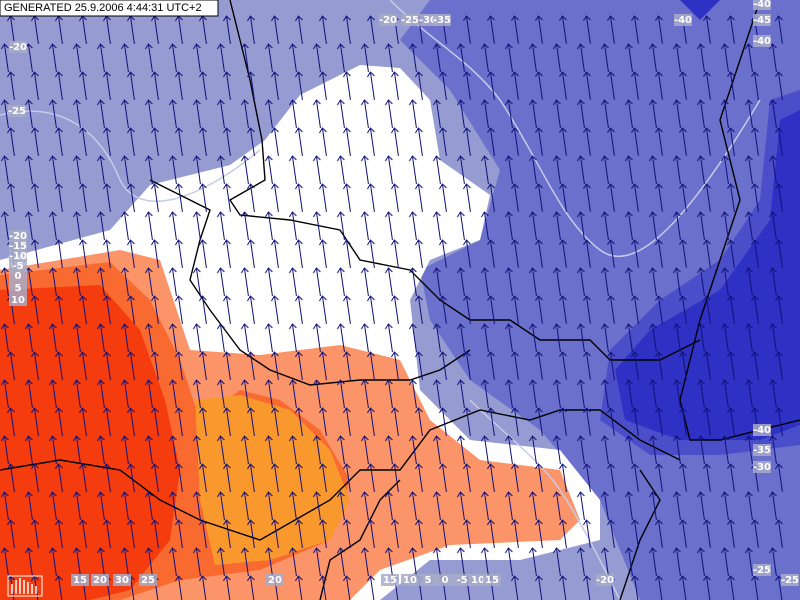  I want to click on border, so click(310, 282).